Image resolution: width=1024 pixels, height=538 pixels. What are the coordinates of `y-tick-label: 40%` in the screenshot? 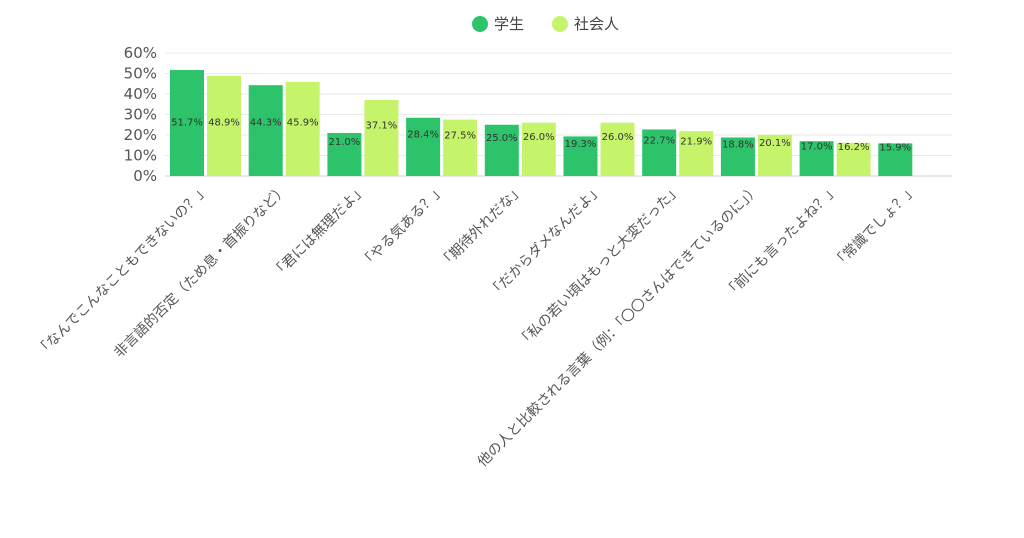 It's located at (140, 94).